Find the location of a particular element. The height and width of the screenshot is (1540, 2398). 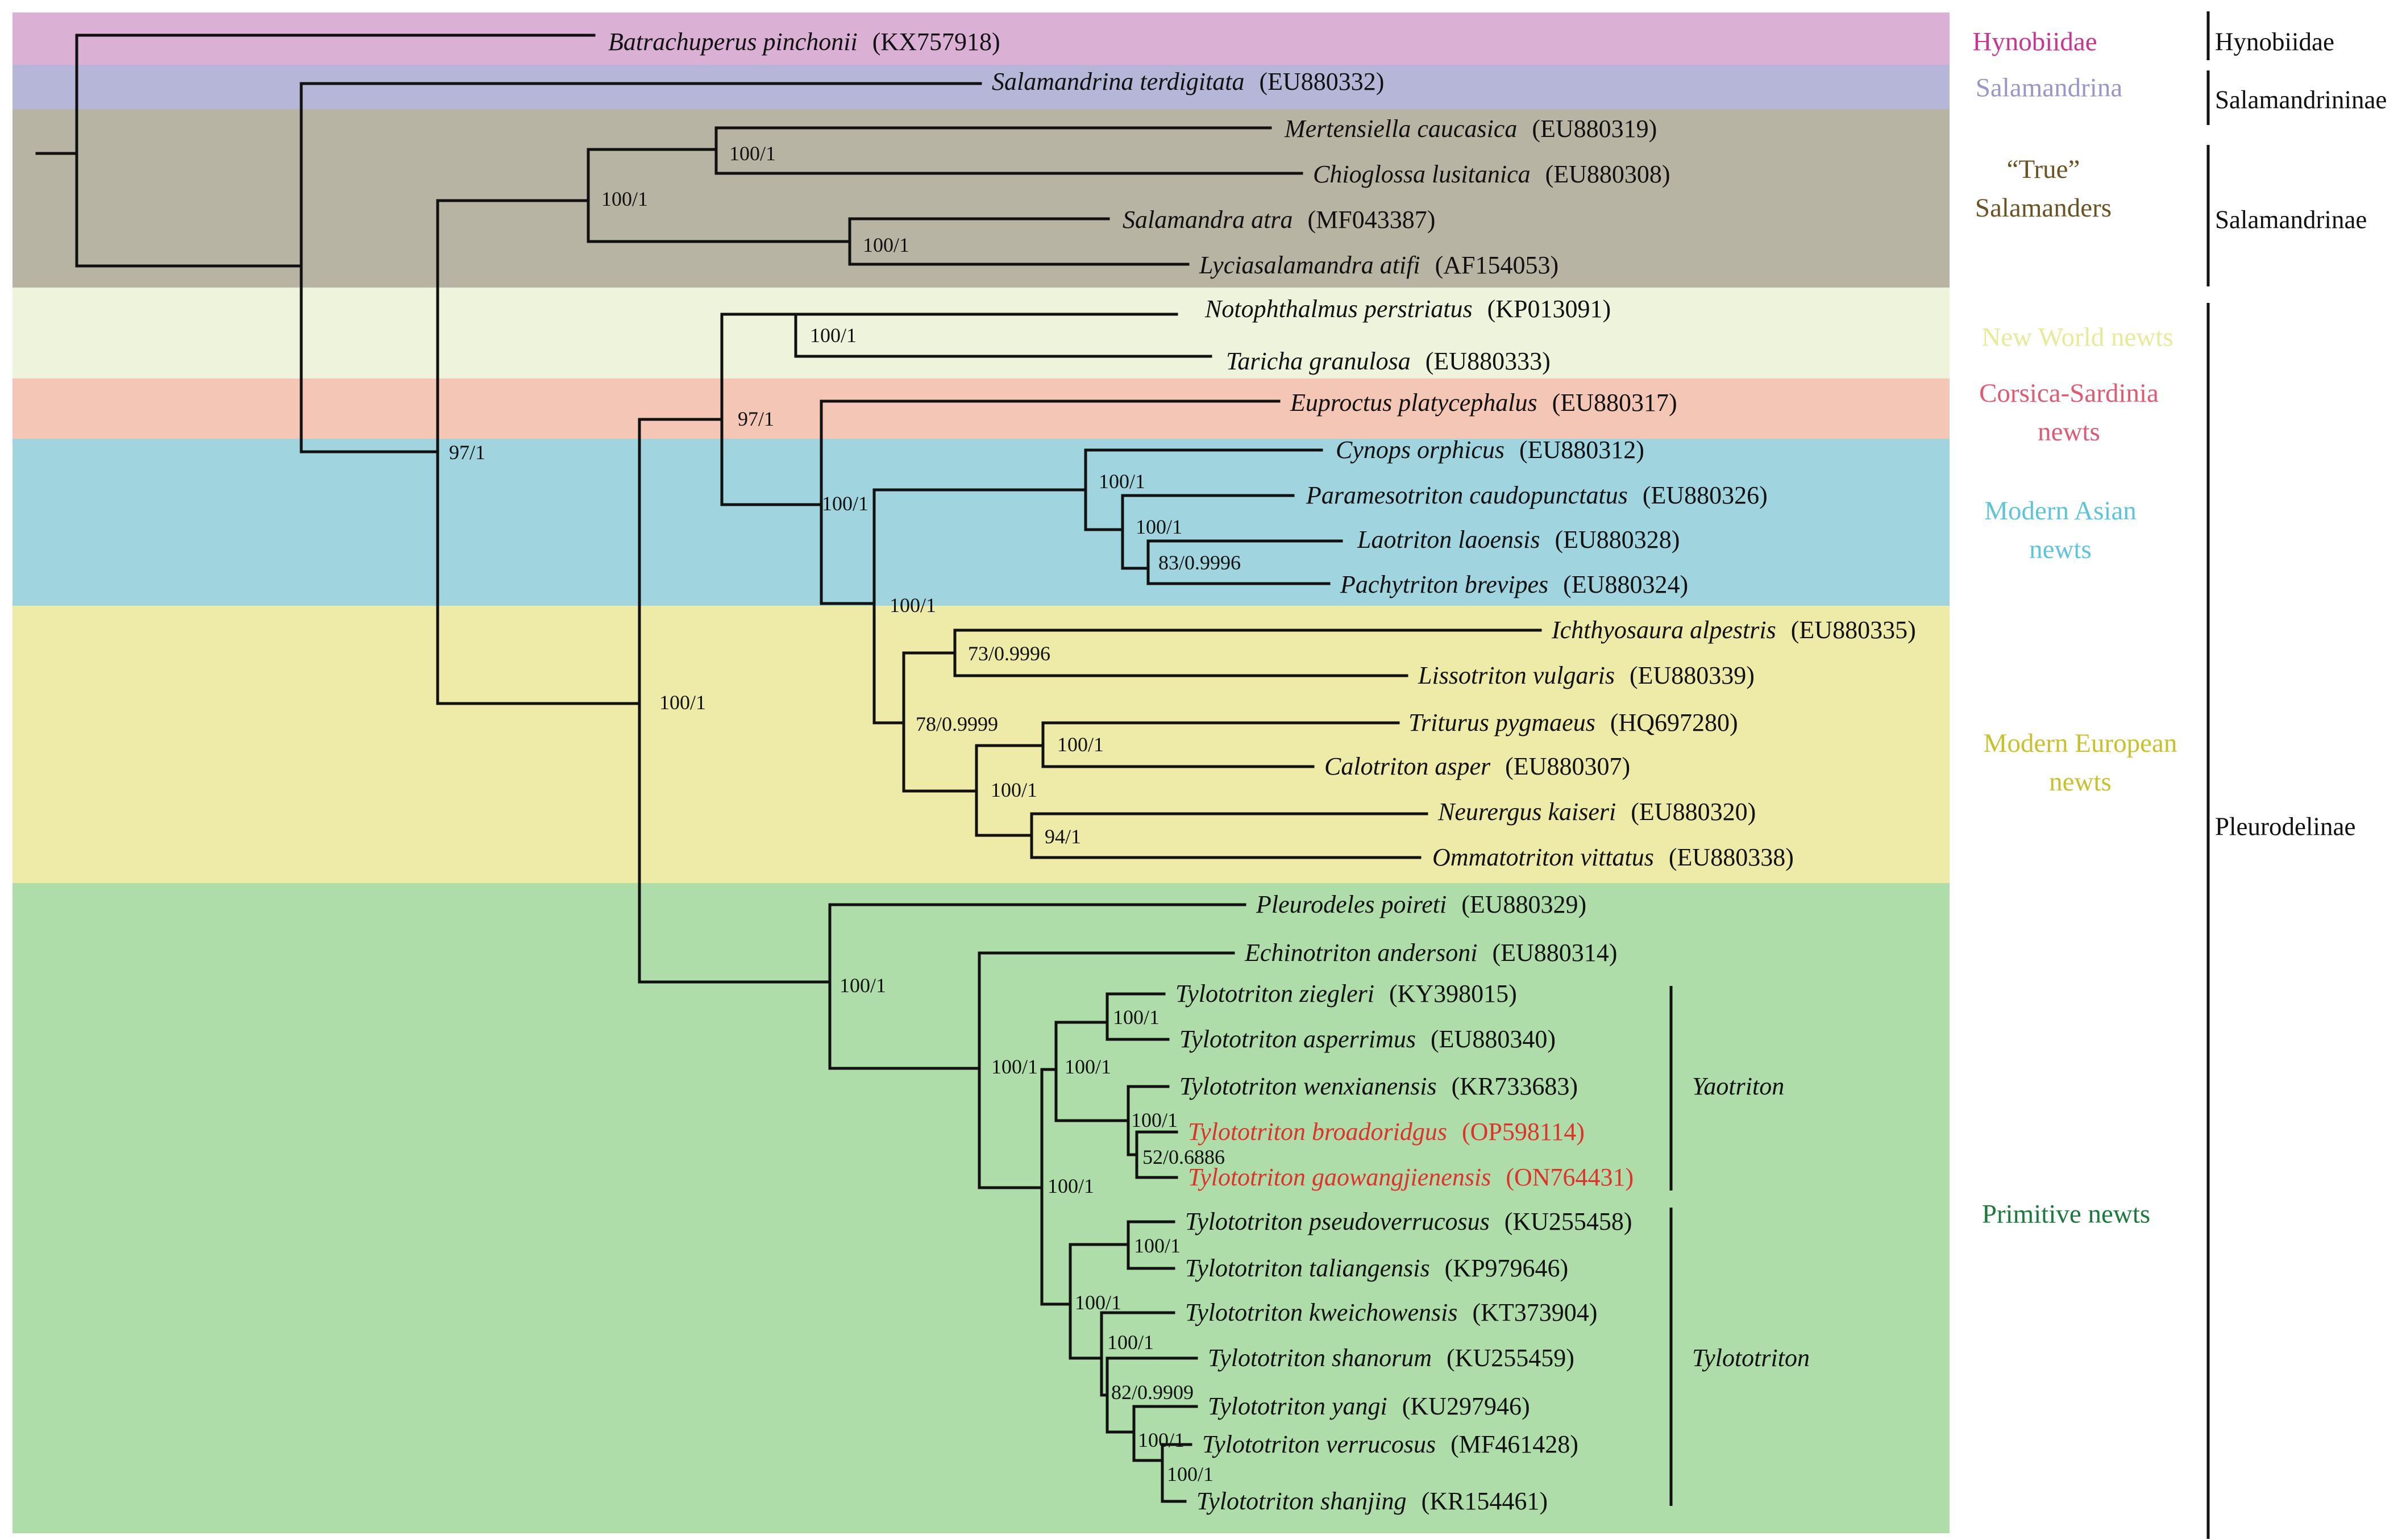

band-hynobiidae is located at coordinates (981, 39).